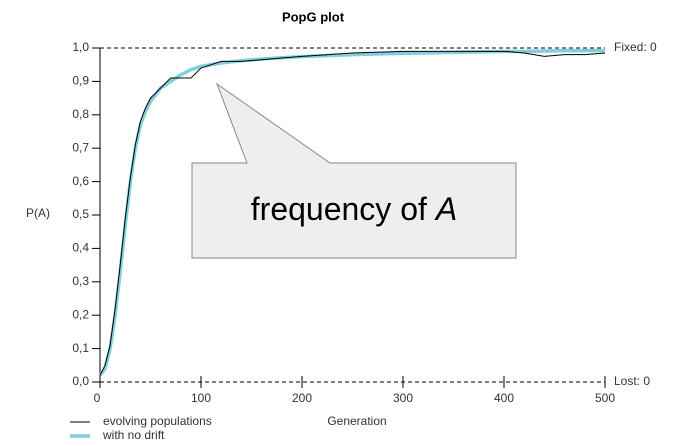 This screenshot has height=446, width=681. What do you see at coordinates (313, 16) in the screenshot?
I see `chart-title: PopG plot` at bounding box center [313, 16].